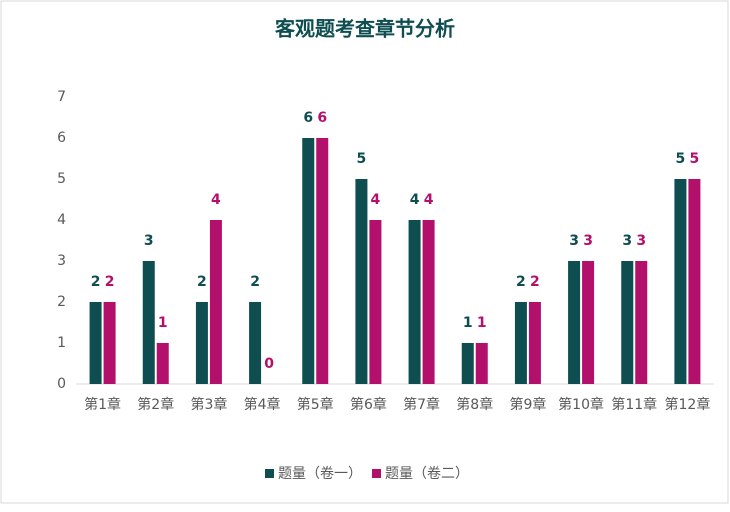 Image resolution: width=730 pixels, height=512 pixels. I want to click on x-tick-label: 第6章, so click(368, 404).